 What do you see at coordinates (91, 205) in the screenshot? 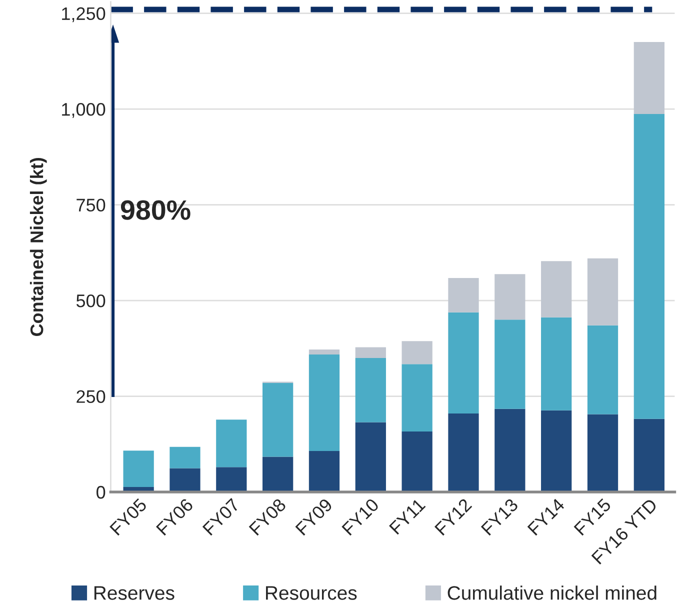
I see `y-tick-label: 750` at bounding box center [91, 205].